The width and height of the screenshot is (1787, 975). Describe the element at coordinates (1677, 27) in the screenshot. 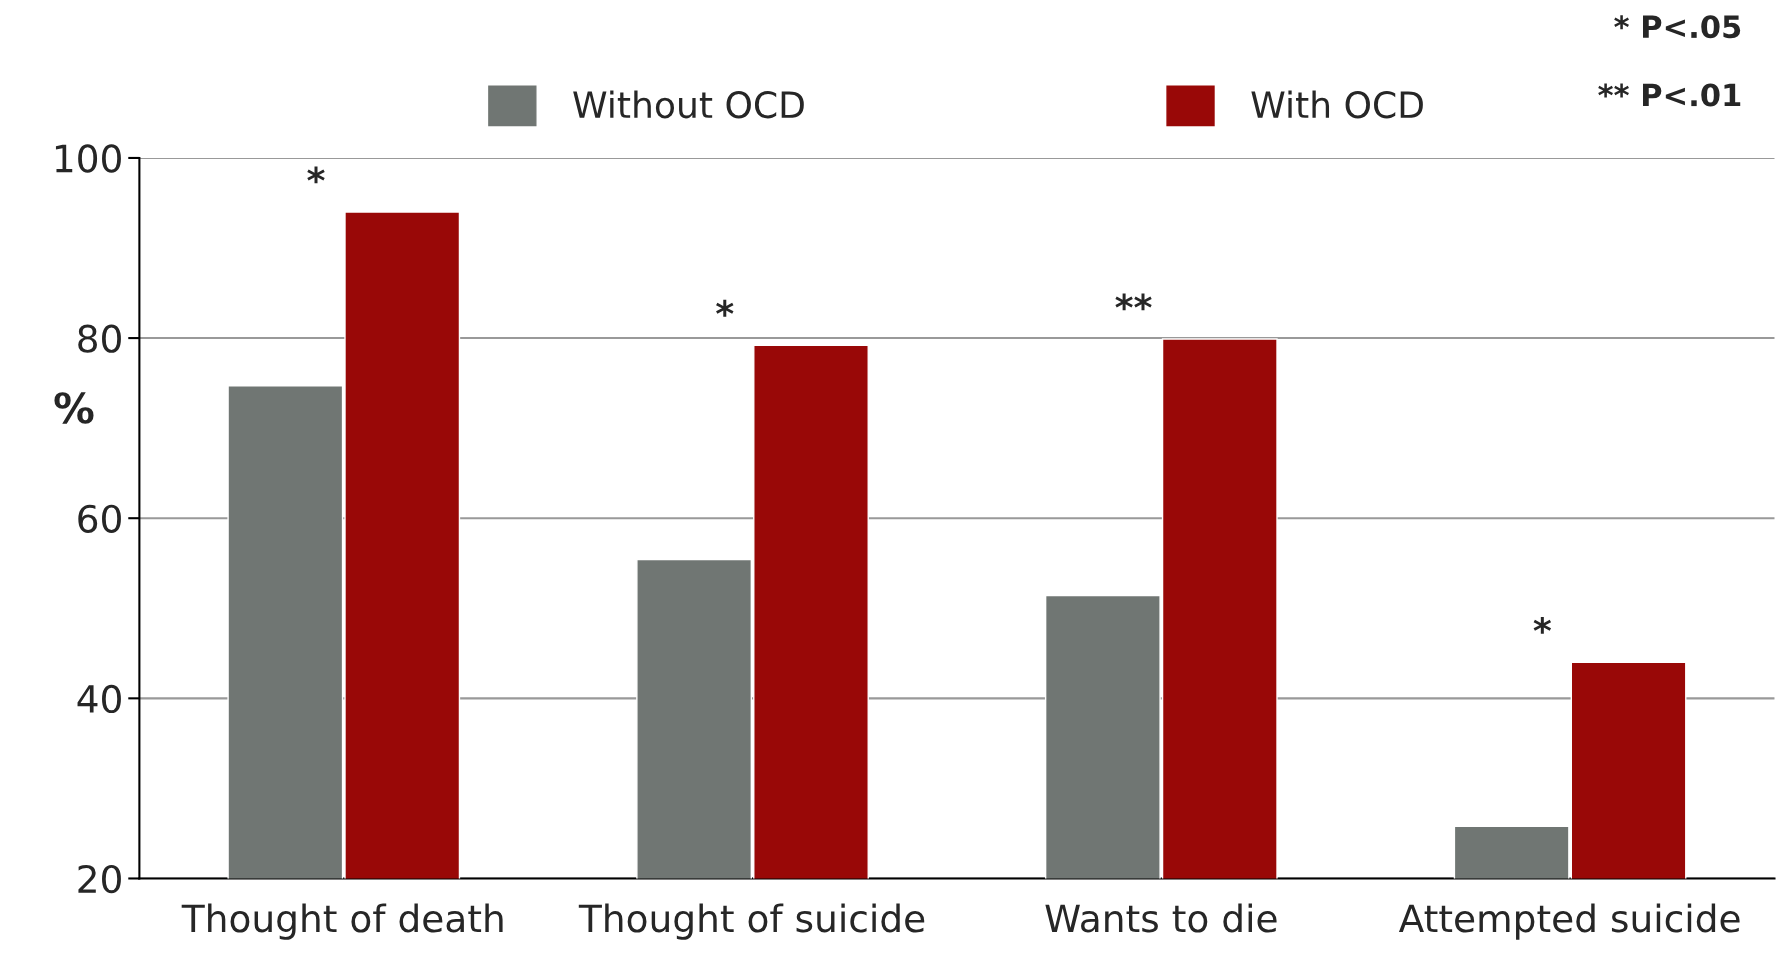

I see `text: * P<.05` at that location.